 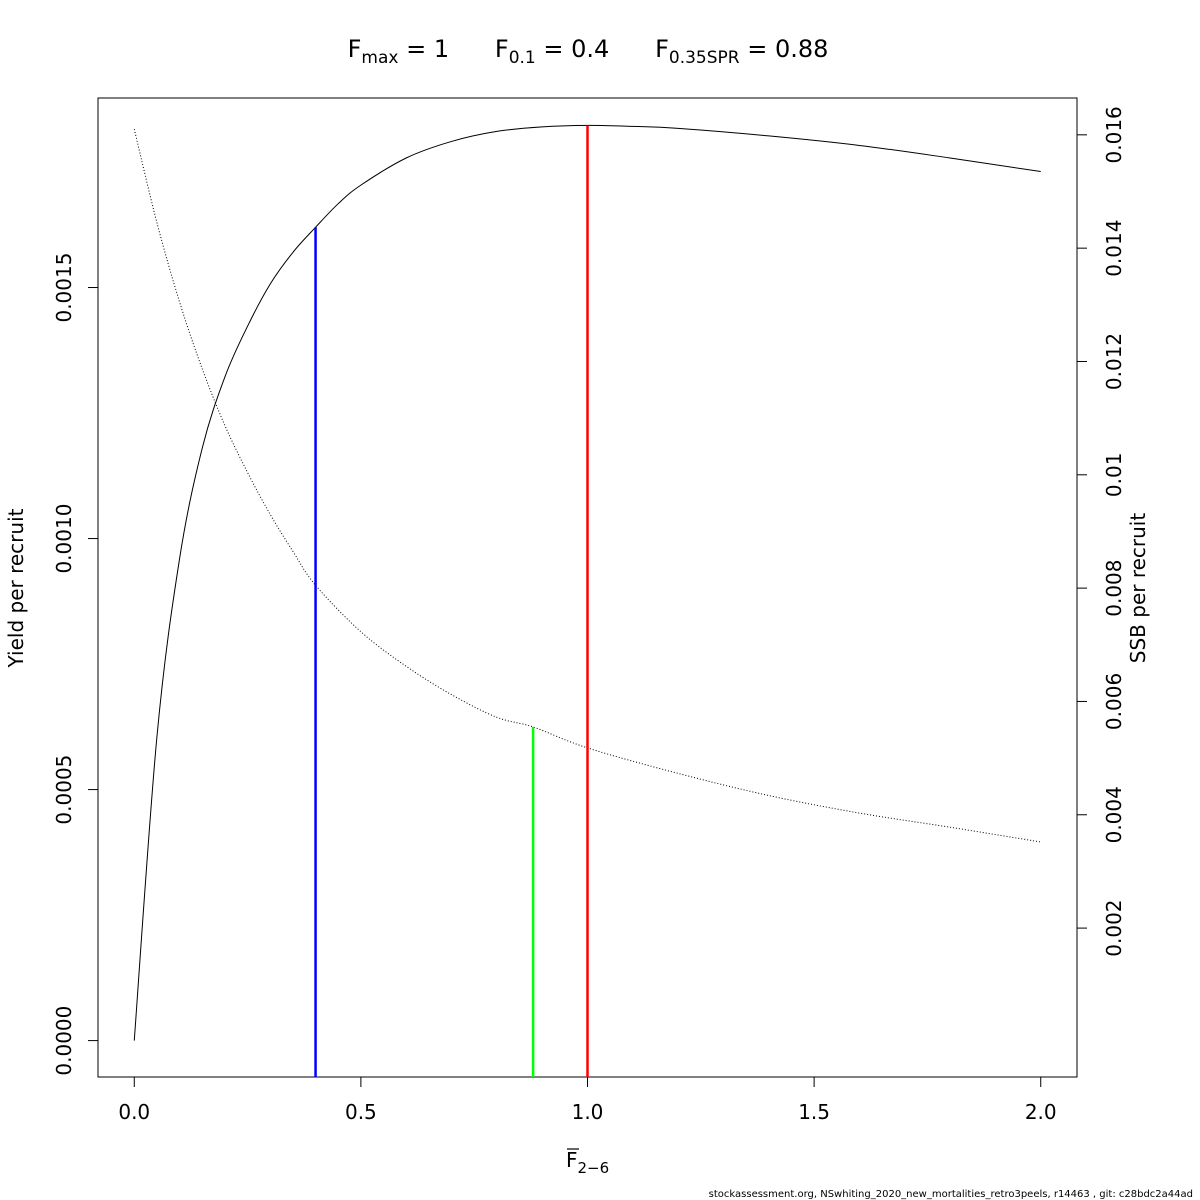 I want to click on y-tick-right-label: 0.004, so click(x=1114, y=814).